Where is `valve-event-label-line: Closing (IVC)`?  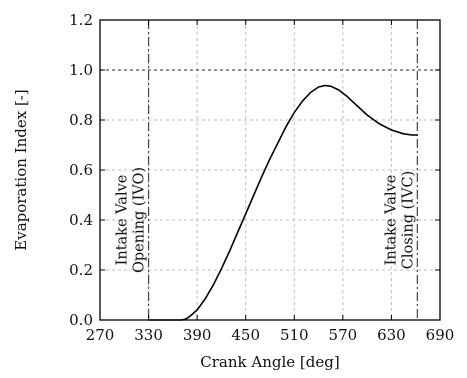
valve-event-label-line: Closing (IVC) is located at coordinates (408, 220).